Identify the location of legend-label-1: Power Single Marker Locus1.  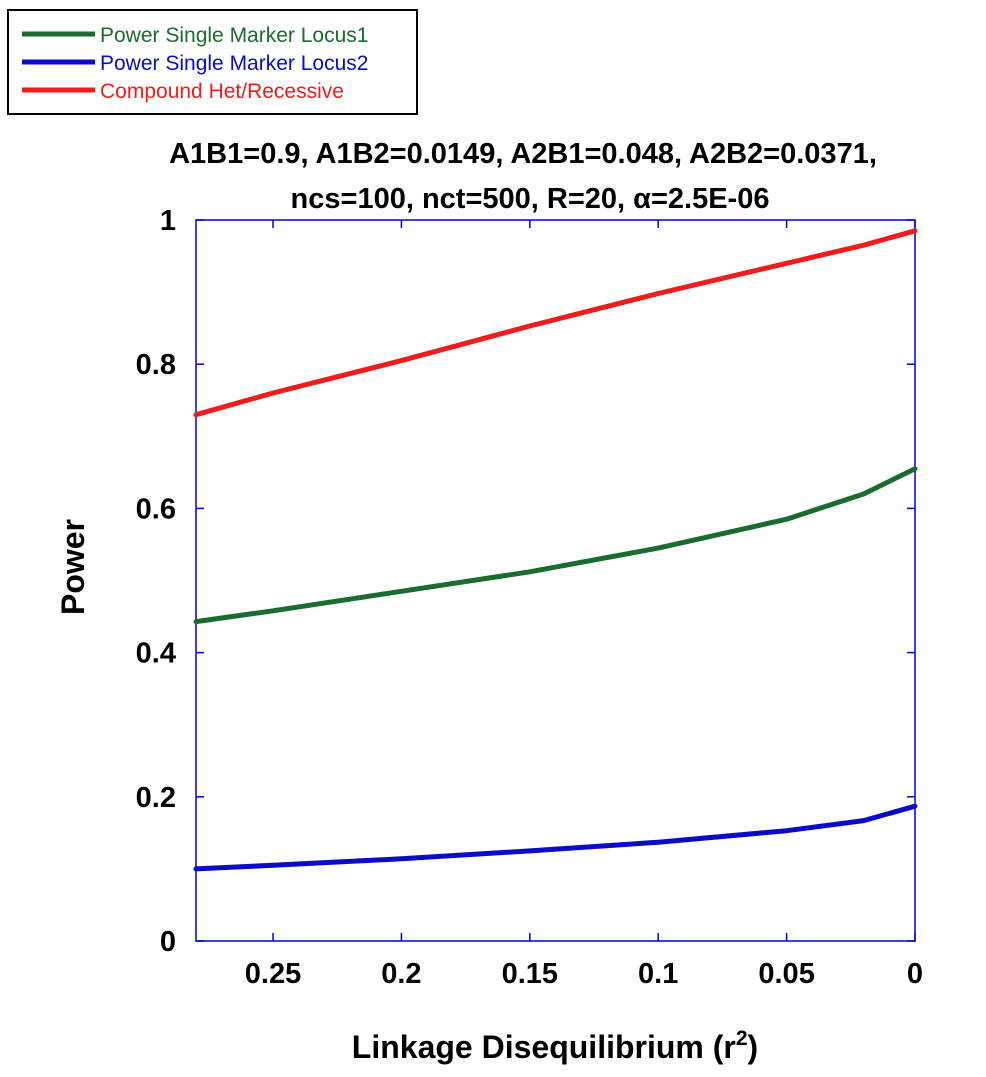
(234, 35).